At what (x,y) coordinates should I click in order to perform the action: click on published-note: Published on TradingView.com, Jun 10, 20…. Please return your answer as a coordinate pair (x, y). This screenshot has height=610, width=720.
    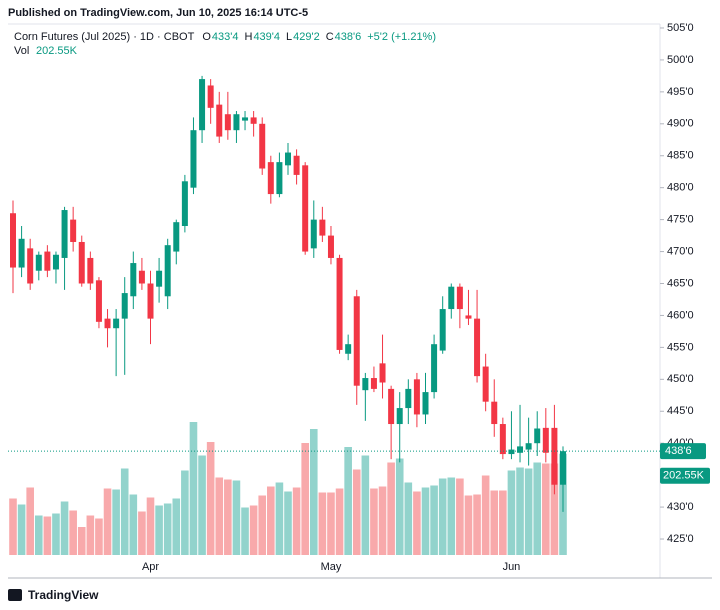
    Looking at the image, I should click on (158, 13).